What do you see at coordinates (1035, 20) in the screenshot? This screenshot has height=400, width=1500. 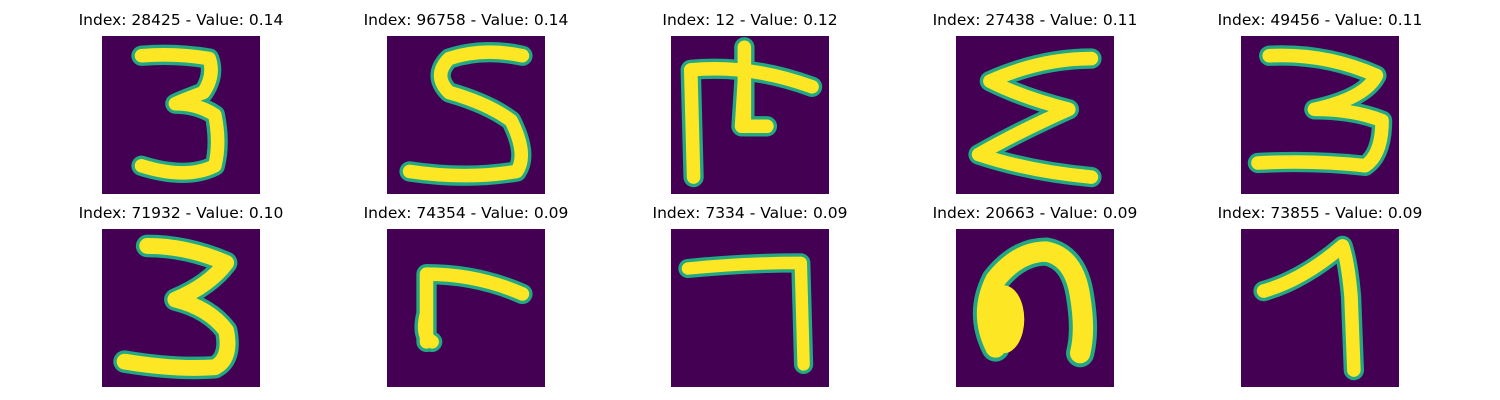 I see `panel-title: Index: 27438 - Value: 0.11` at bounding box center [1035, 20].